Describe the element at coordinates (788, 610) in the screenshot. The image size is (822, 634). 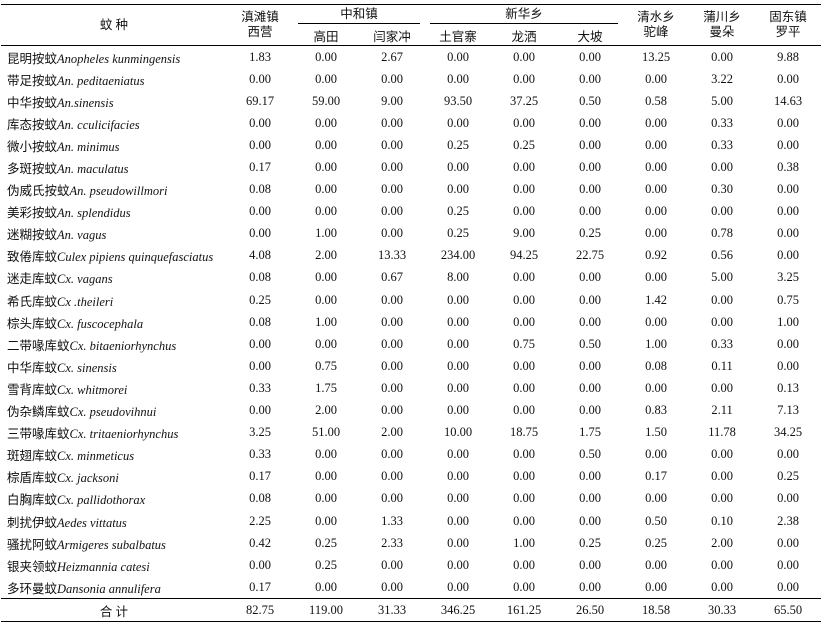
I see `total-value: 65.50` at that location.